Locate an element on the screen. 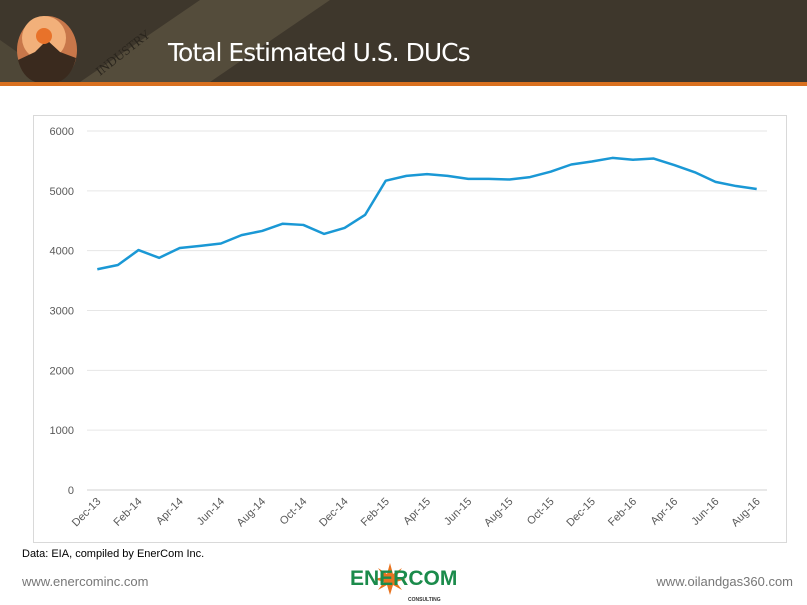 The height and width of the screenshot is (605, 807). y-tick-label: 2000 is located at coordinates (62, 371).